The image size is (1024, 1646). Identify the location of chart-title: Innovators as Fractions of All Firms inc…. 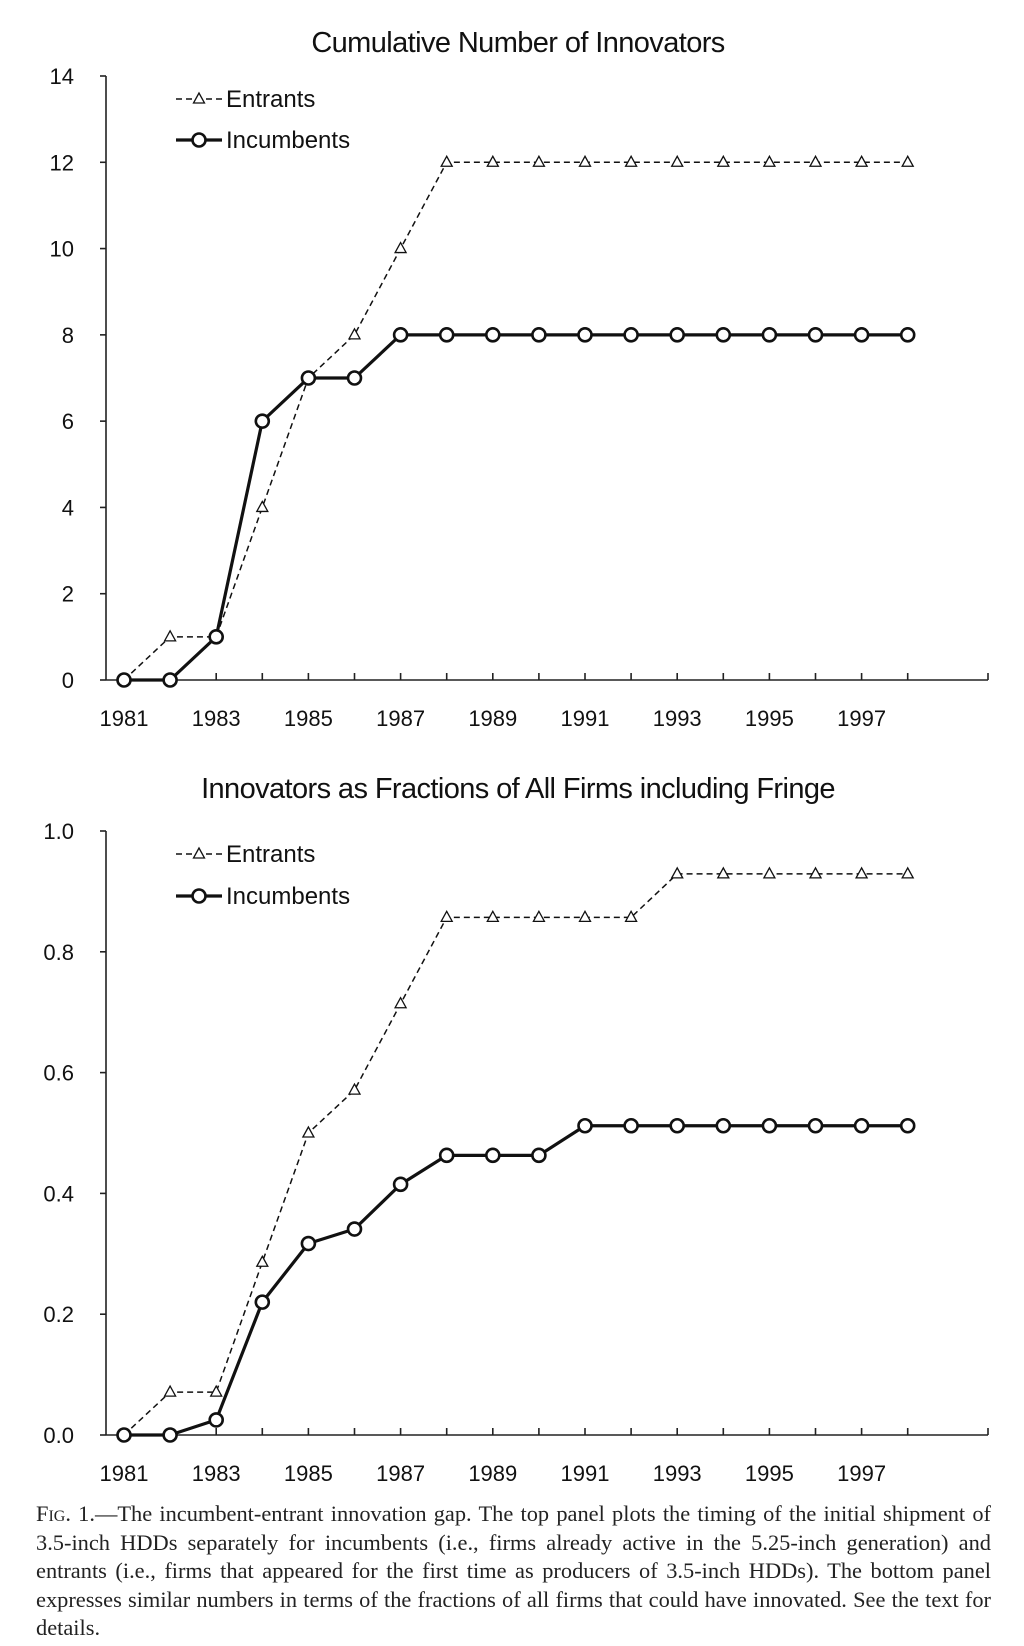
(518, 789).